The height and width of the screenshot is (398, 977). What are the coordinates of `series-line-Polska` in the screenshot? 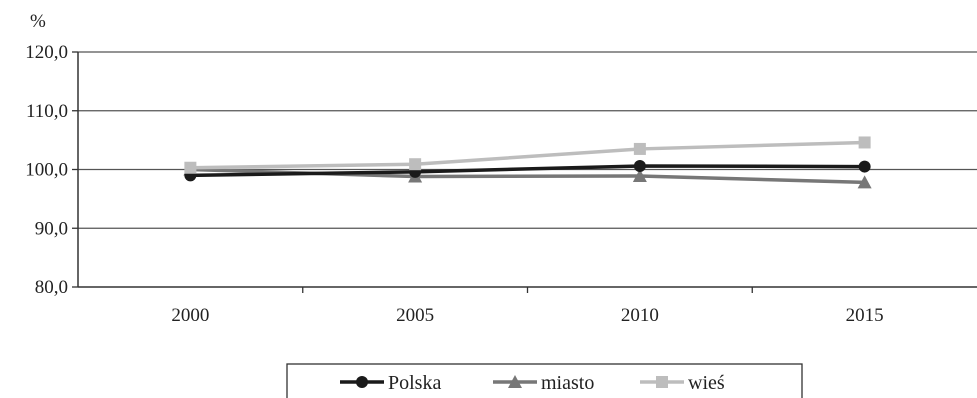 It's located at (527, 171).